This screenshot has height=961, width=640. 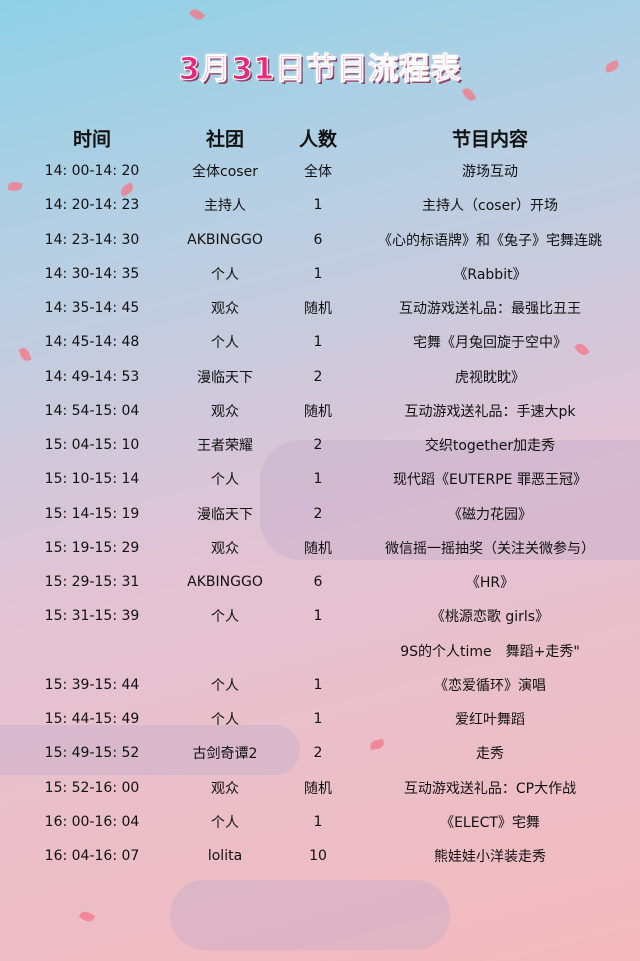 I want to click on content-cell: 现代蹈《EUTERPE 罪恶王冠》, so click(x=490, y=480).